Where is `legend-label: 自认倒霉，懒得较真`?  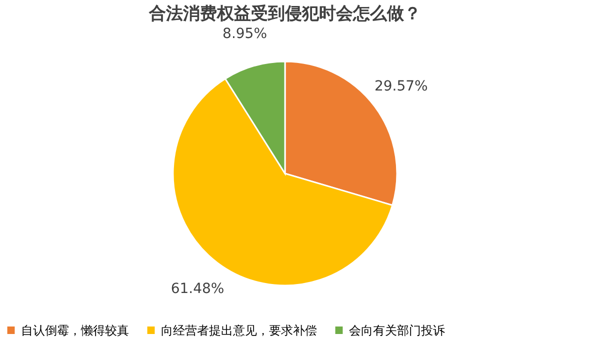 legend-label: 自认倒霉，懒得较真 is located at coordinates (75, 330).